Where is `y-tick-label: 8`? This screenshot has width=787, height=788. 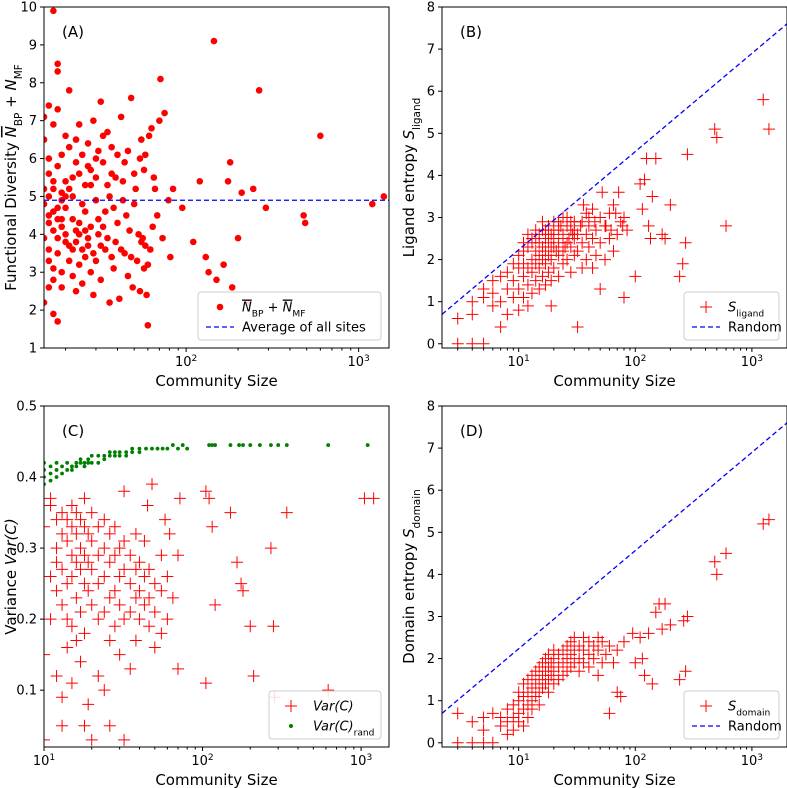
y-tick-label: 8 is located at coordinates (431, 8).